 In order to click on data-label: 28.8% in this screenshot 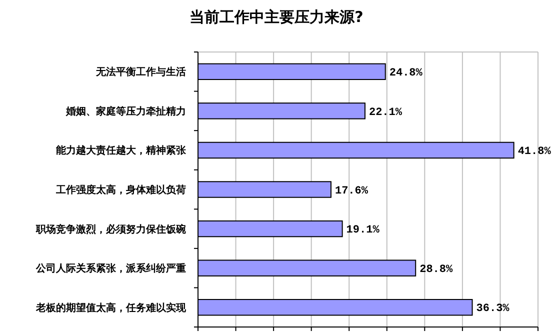, I will do `click(437, 270)`.